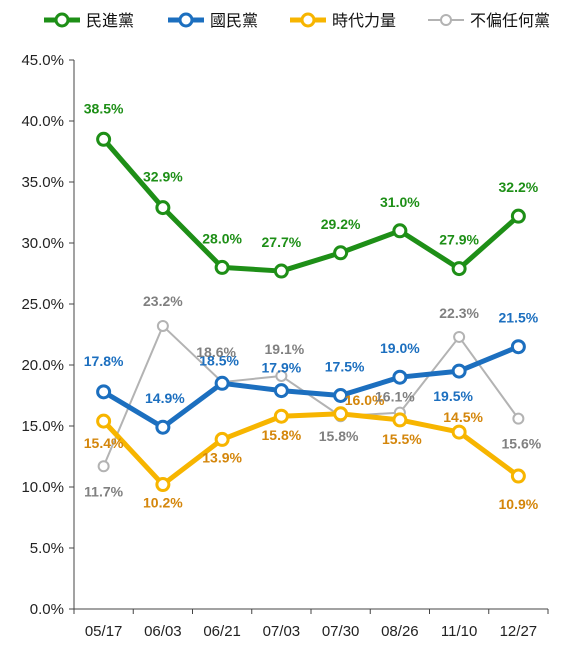  I want to click on x-tick-label: 07/30, so click(341, 631).